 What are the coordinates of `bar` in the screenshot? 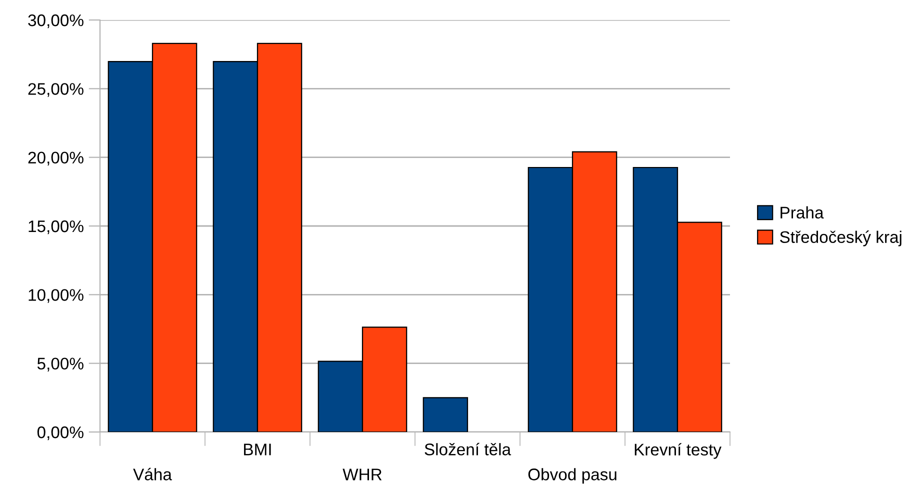 It's located at (445, 414).